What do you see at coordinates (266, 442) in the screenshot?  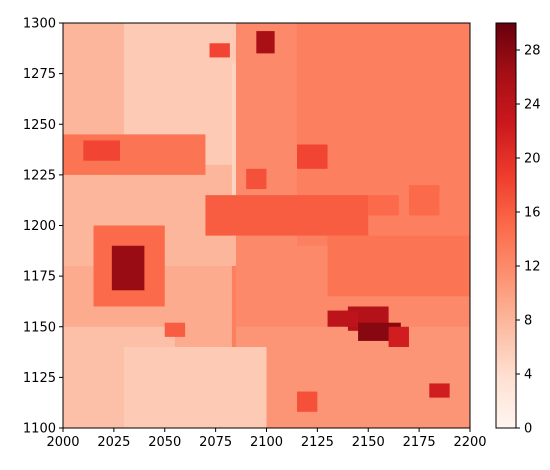 I see `x-tick-label: 2100` at bounding box center [266, 442].